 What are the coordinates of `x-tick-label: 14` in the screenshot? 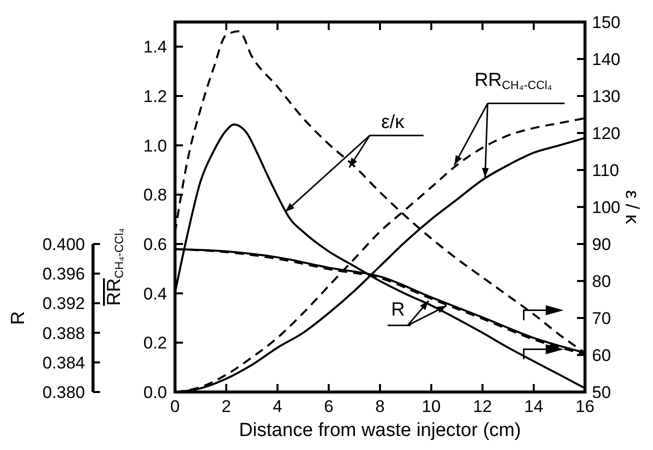 It's located at (534, 406).